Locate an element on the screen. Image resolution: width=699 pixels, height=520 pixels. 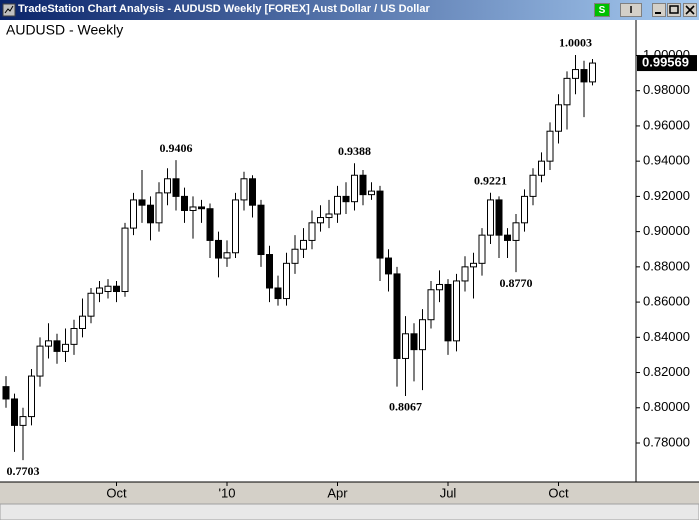
y-tick-label: 0.90000 is located at coordinates (666, 230).